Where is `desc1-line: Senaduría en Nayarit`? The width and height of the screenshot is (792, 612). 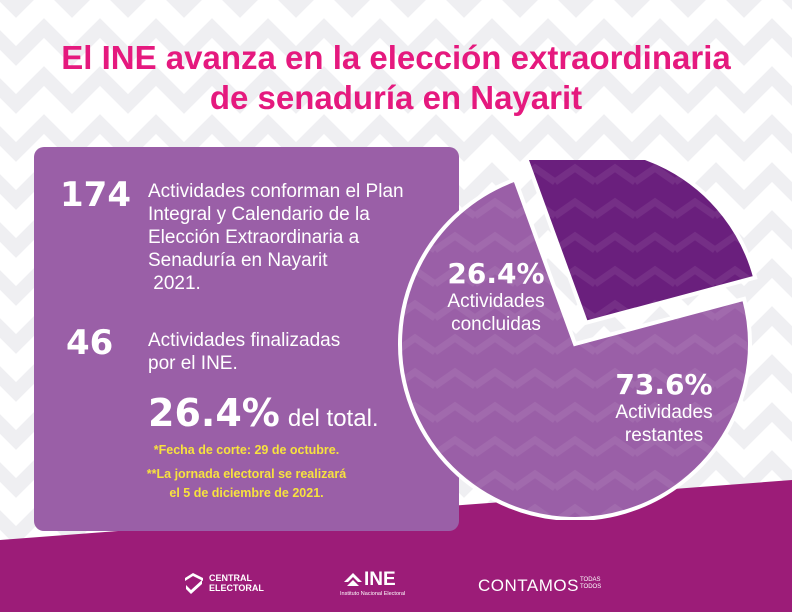
desc1-line: Senaduría en Nayarit is located at coordinates (238, 260).